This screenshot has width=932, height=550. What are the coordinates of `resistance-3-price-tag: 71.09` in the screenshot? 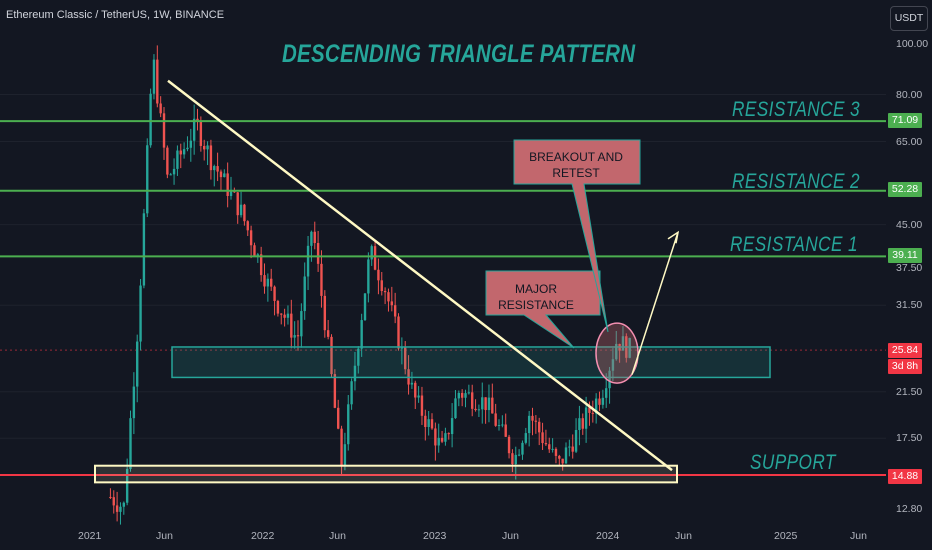 It's located at (905, 120).